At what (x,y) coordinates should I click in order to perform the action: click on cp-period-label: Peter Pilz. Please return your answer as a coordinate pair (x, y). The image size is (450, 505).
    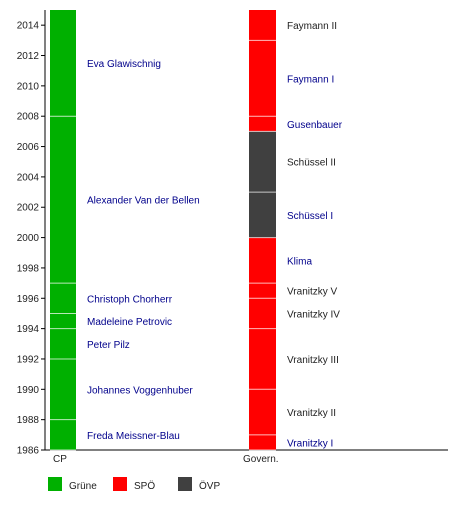
    Looking at the image, I should click on (108, 345).